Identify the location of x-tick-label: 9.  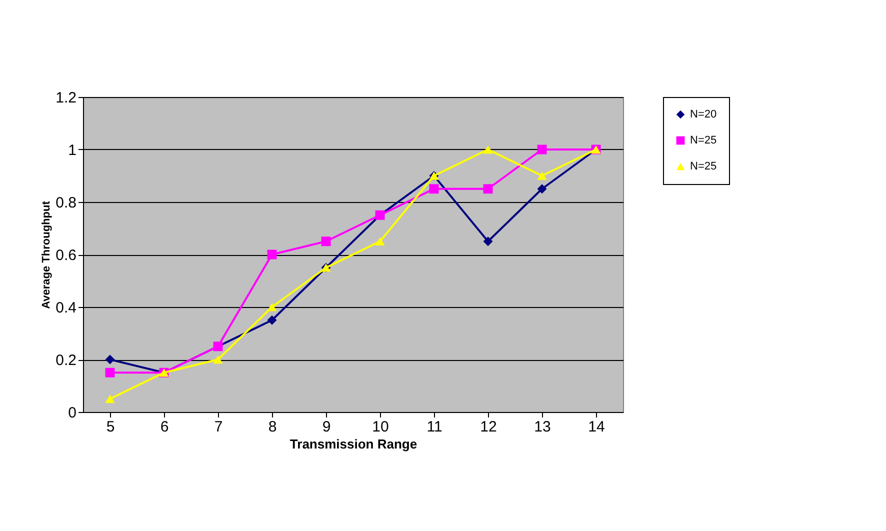
(326, 427).